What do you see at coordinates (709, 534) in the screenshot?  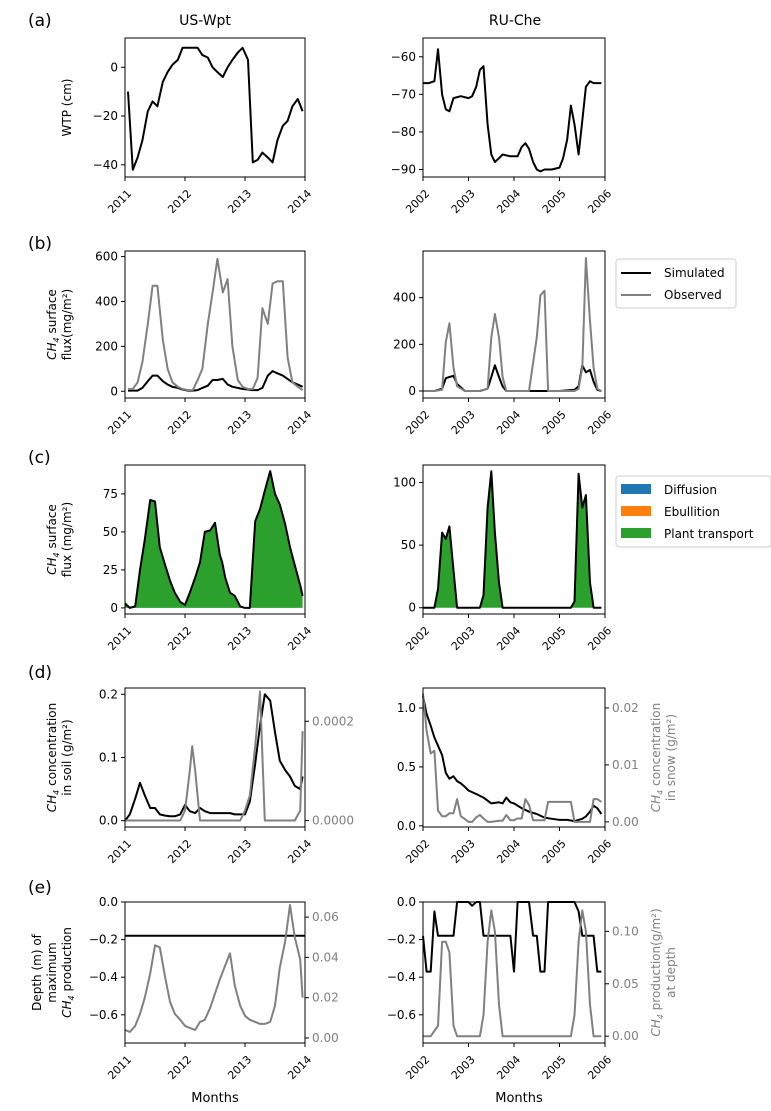 I see `legend-plant-transport-label: Plant transport` at bounding box center [709, 534].